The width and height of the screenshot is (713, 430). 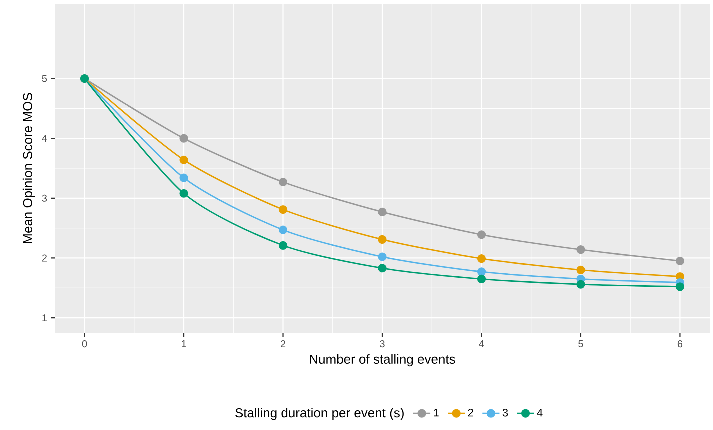 What do you see at coordinates (45, 198) in the screenshot?
I see `y-tick-label: 3` at bounding box center [45, 198].